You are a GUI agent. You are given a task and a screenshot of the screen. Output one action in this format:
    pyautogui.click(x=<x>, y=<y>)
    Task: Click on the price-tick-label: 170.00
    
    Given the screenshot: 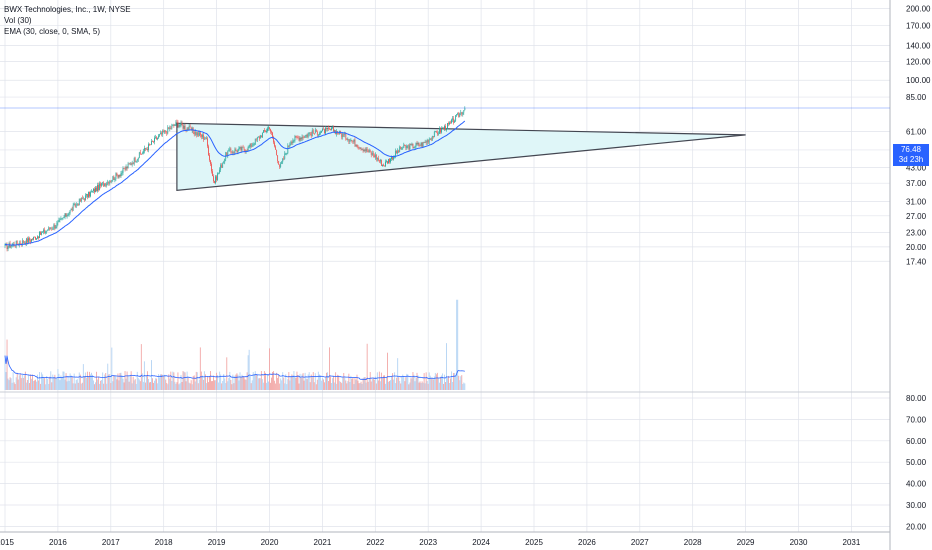 What is the action you would take?
    pyautogui.click(x=918, y=25)
    